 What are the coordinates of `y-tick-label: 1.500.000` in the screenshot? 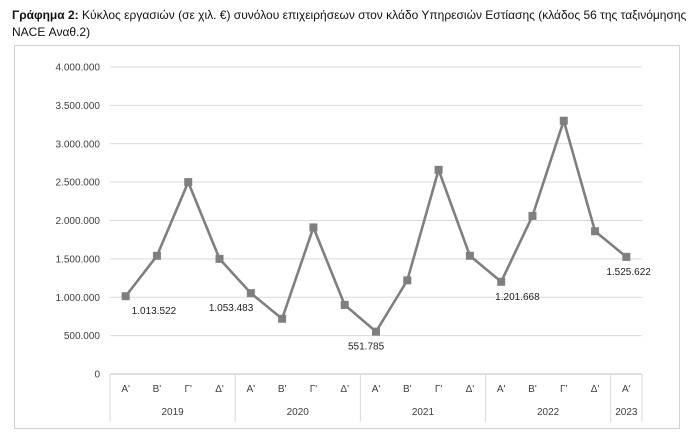 It's located at (78, 259).